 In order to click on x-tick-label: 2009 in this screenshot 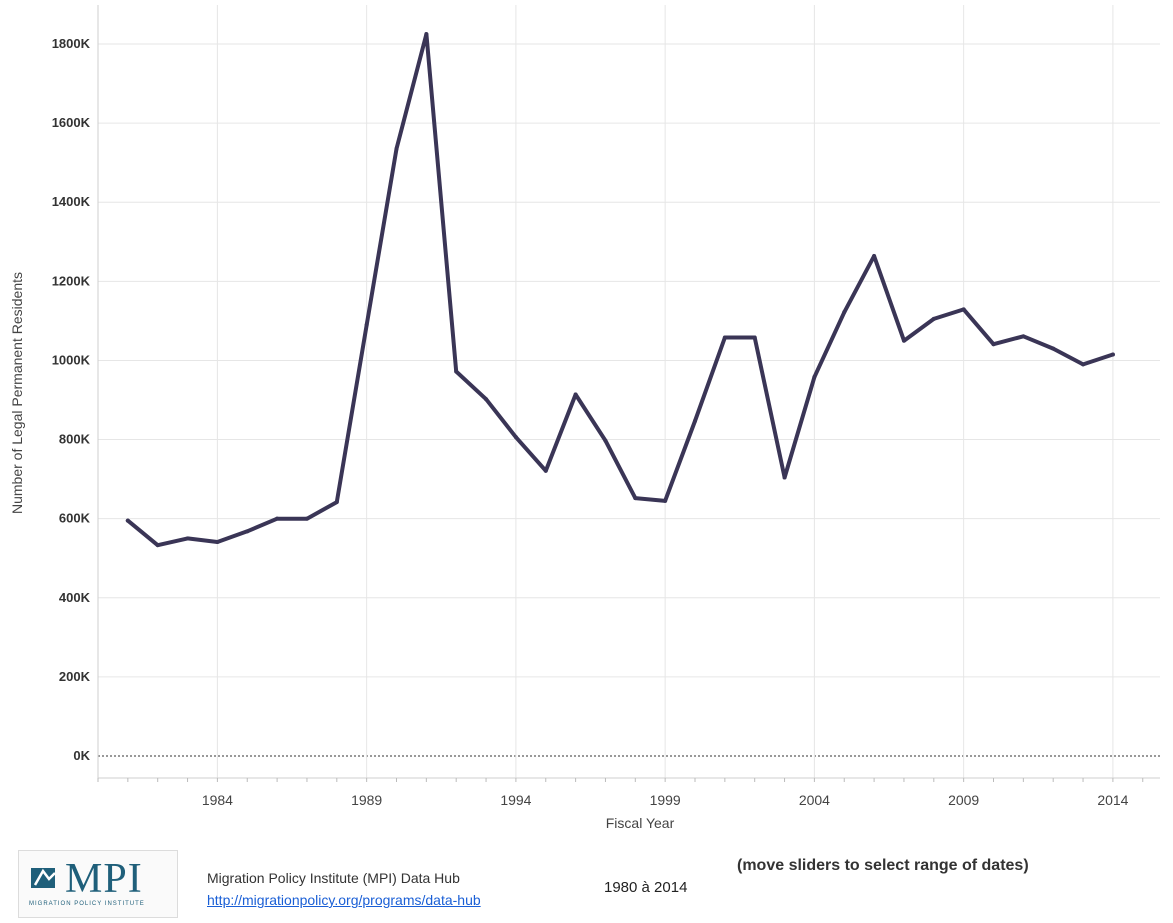, I will do `click(963, 800)`.